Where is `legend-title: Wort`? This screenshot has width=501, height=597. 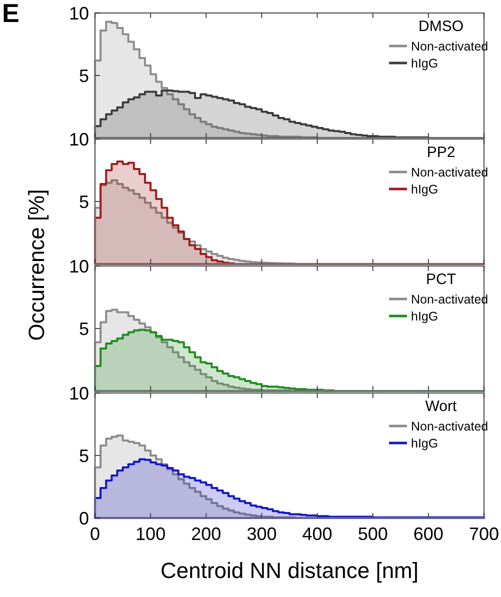 legend-title: Wort is located at coordinates (441, 406).